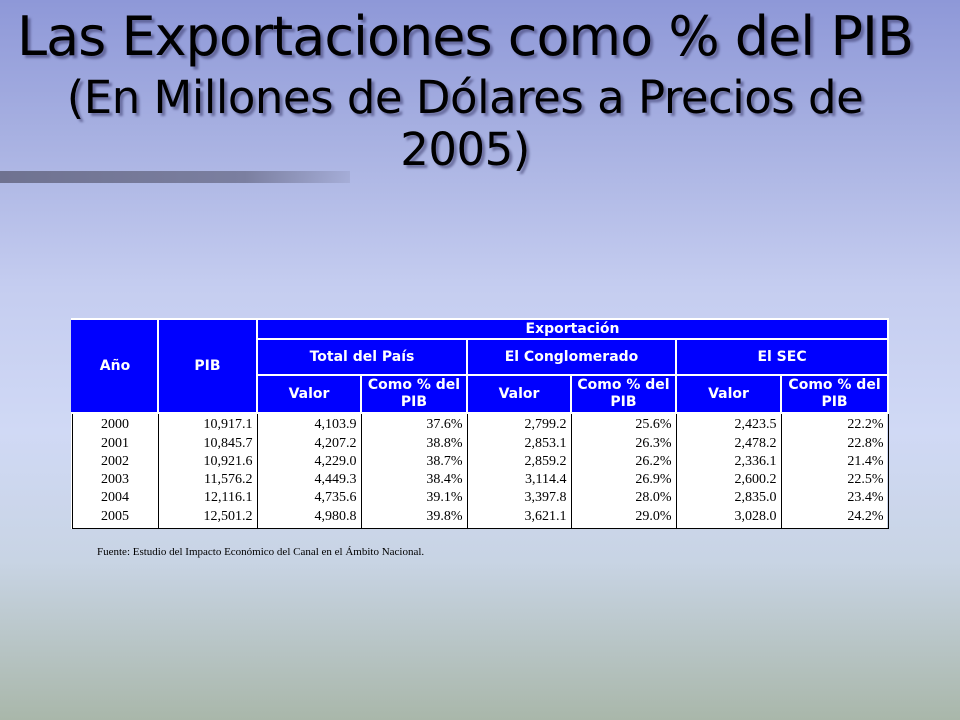 This screenshot has height=720, width=960. I want to click on cell-sec-valor: 2,835.0, so click(728, 498).